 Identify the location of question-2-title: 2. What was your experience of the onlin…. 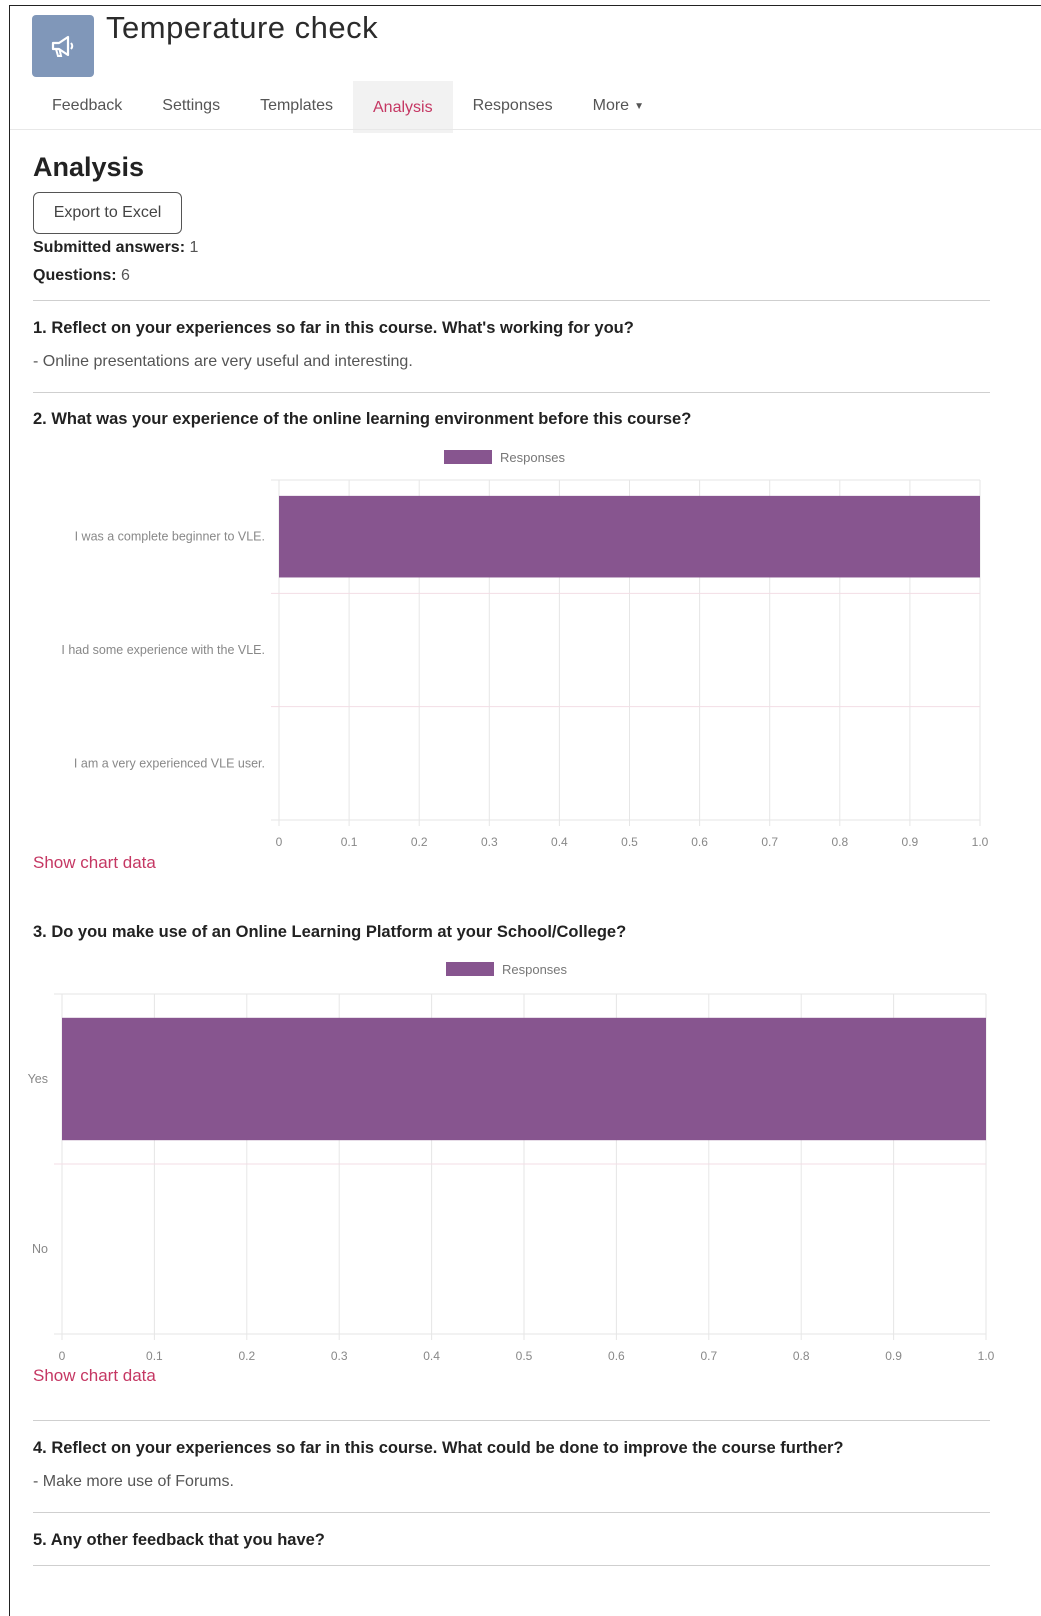
(362, 419).